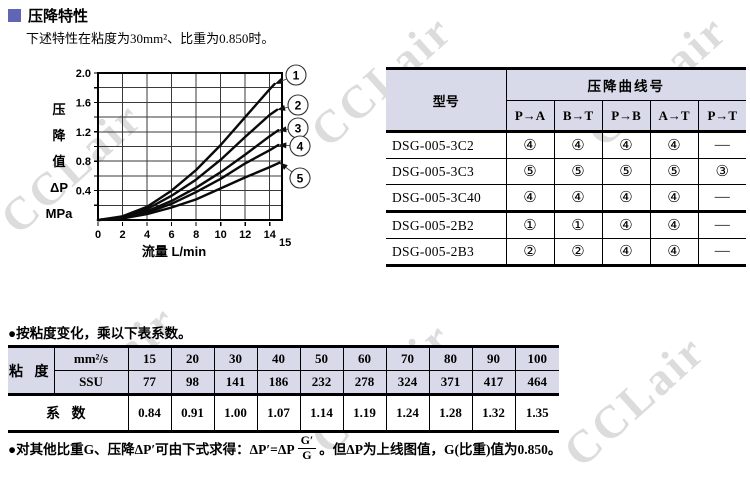  Describe the element at coordinates (493, 359) in the screenshot. I see `viscosity-mm2s-cell: 90` at that location.